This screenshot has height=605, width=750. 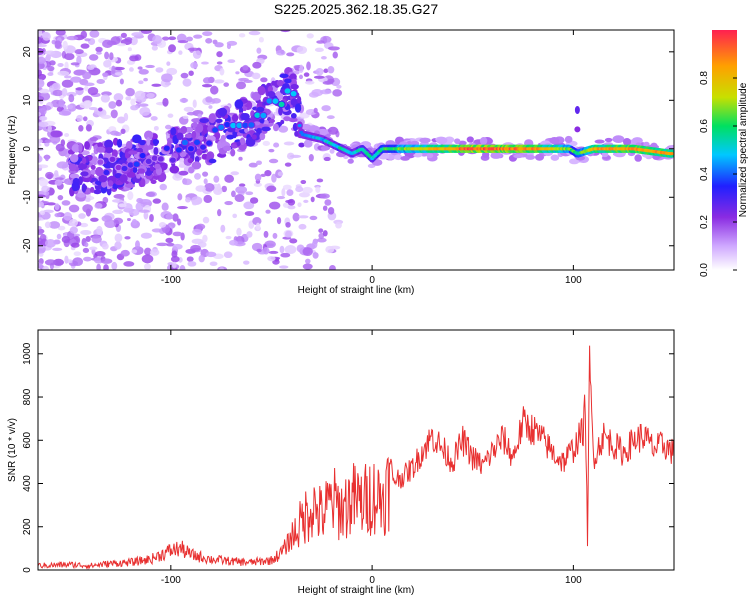 I want to click on spectrogram-y-tick-label: 20, so click(x=27, y=52).